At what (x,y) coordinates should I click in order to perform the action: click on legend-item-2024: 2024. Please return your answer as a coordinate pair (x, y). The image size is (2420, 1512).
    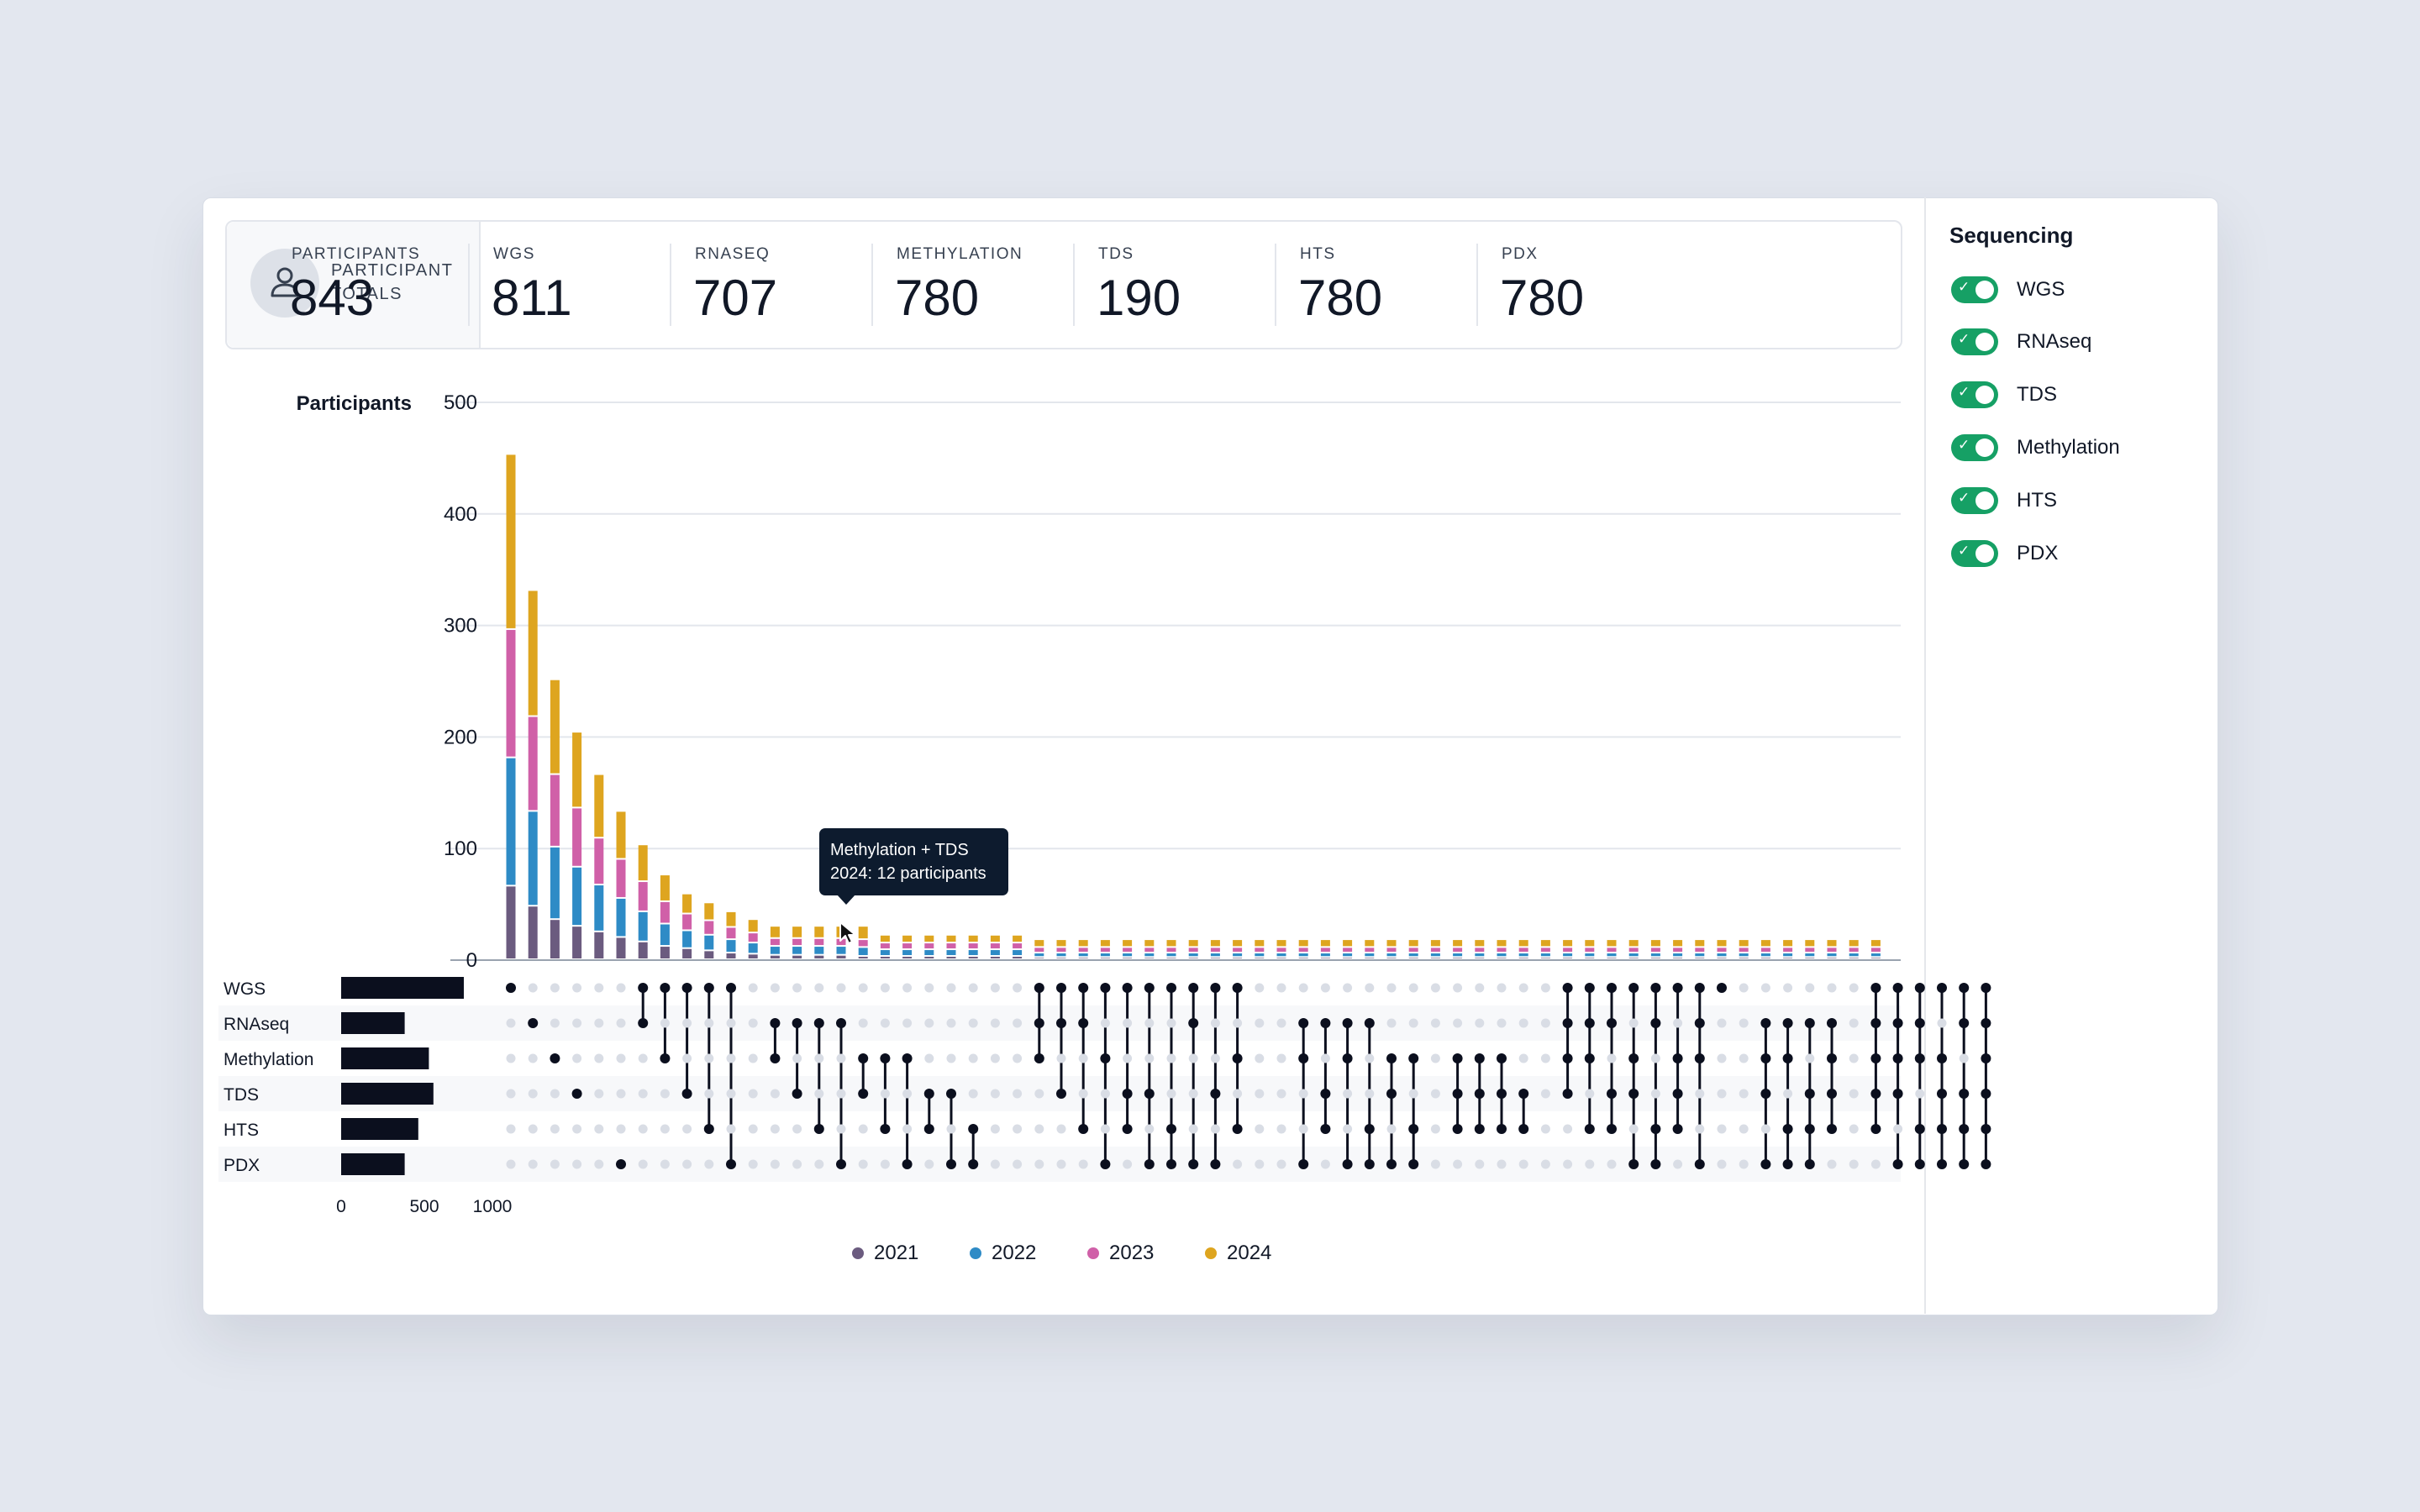
    Looking at the image, I should click on (1238, 1253).